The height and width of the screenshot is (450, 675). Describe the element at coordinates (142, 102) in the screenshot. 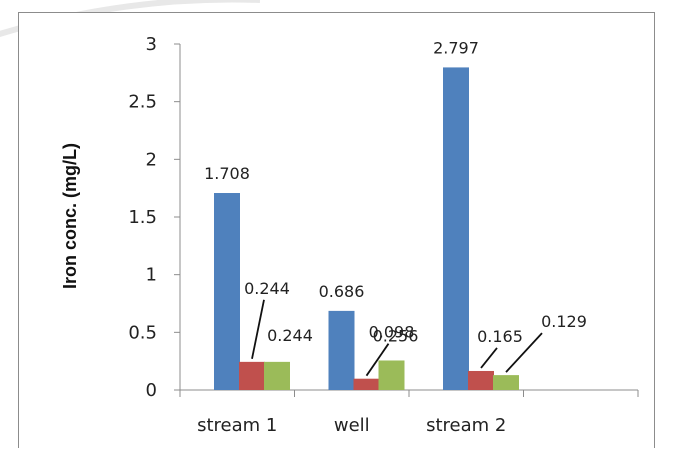

I see `y-tick-label: 2.5` at that location.